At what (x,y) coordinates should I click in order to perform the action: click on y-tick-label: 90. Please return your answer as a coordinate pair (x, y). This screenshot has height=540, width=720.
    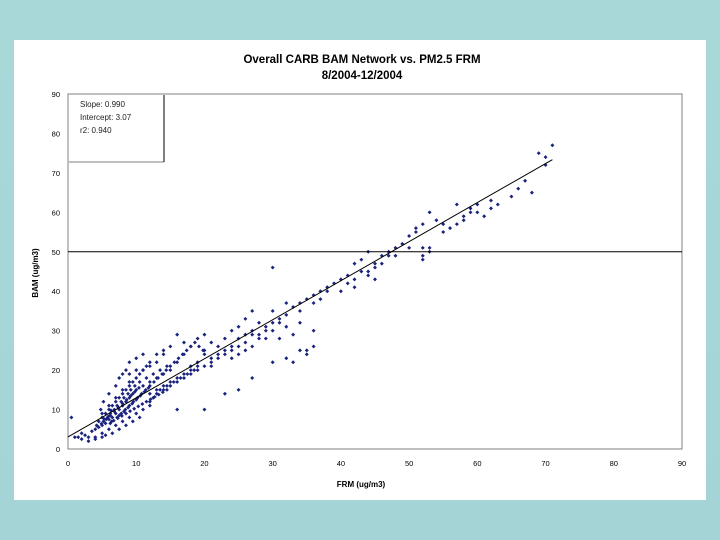
    Looking at the image, I should click on (56, 94).